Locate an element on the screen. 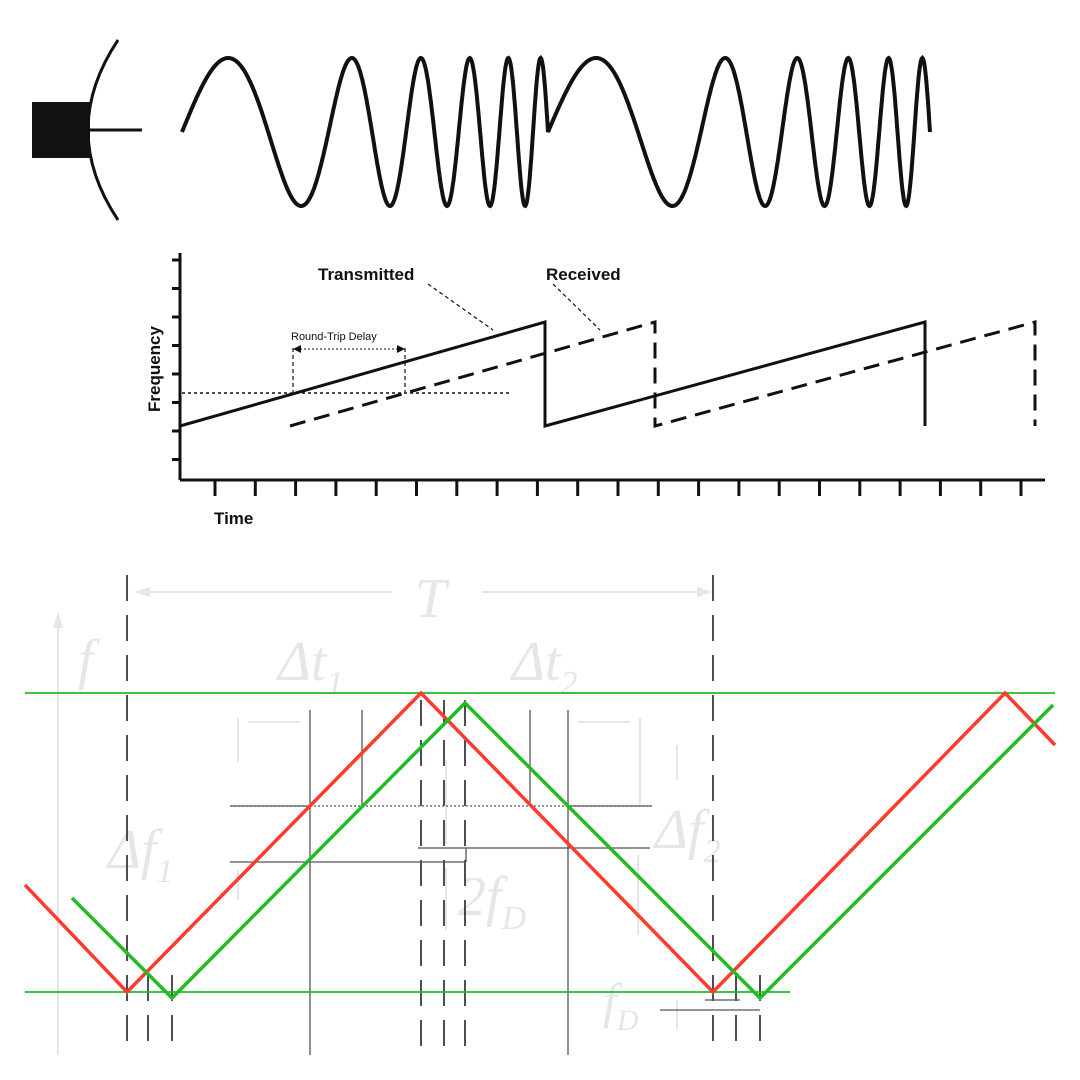 The height and width of the screenshot is (1080, 1080). delta-f1-label: Δf1 is located at coordinates (139, 854).